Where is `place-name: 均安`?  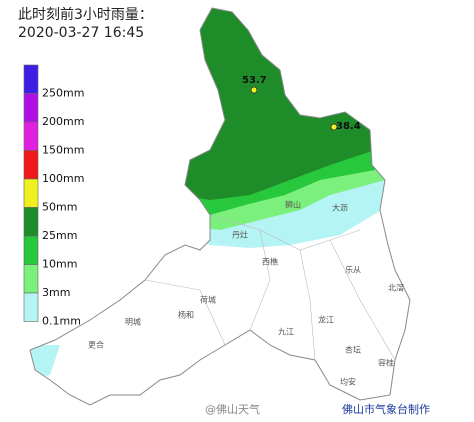
place-name: 均安 is located at coordinates (348, 382).